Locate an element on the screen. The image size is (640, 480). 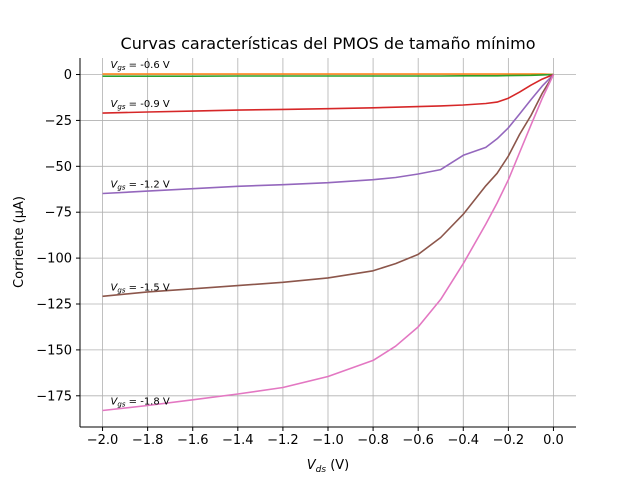
y-tick-label: −175 is located at coordinates (54, 396).